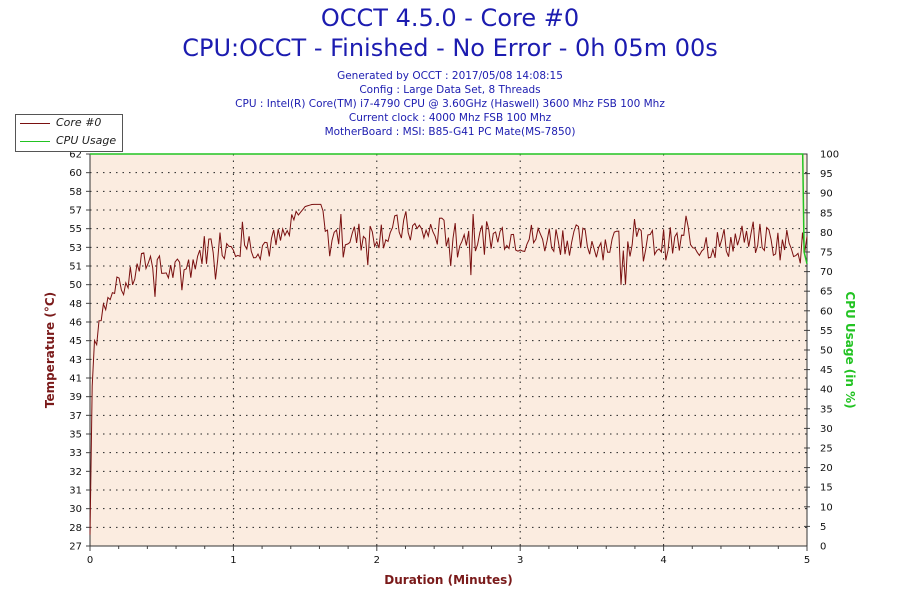 This screenshot has height=600, width=900. I want to click on y-tick-label-right: 95, so click(826, 174).